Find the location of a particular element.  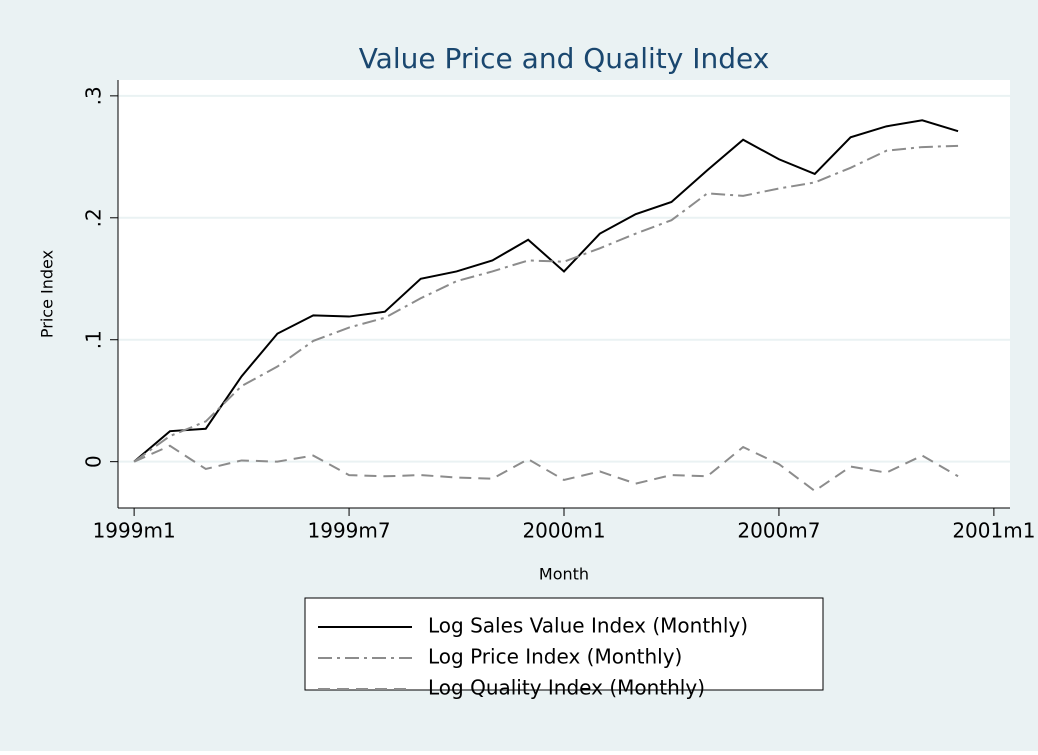

x-tick-label: 2001m1 is located at coordinates (993, 531).